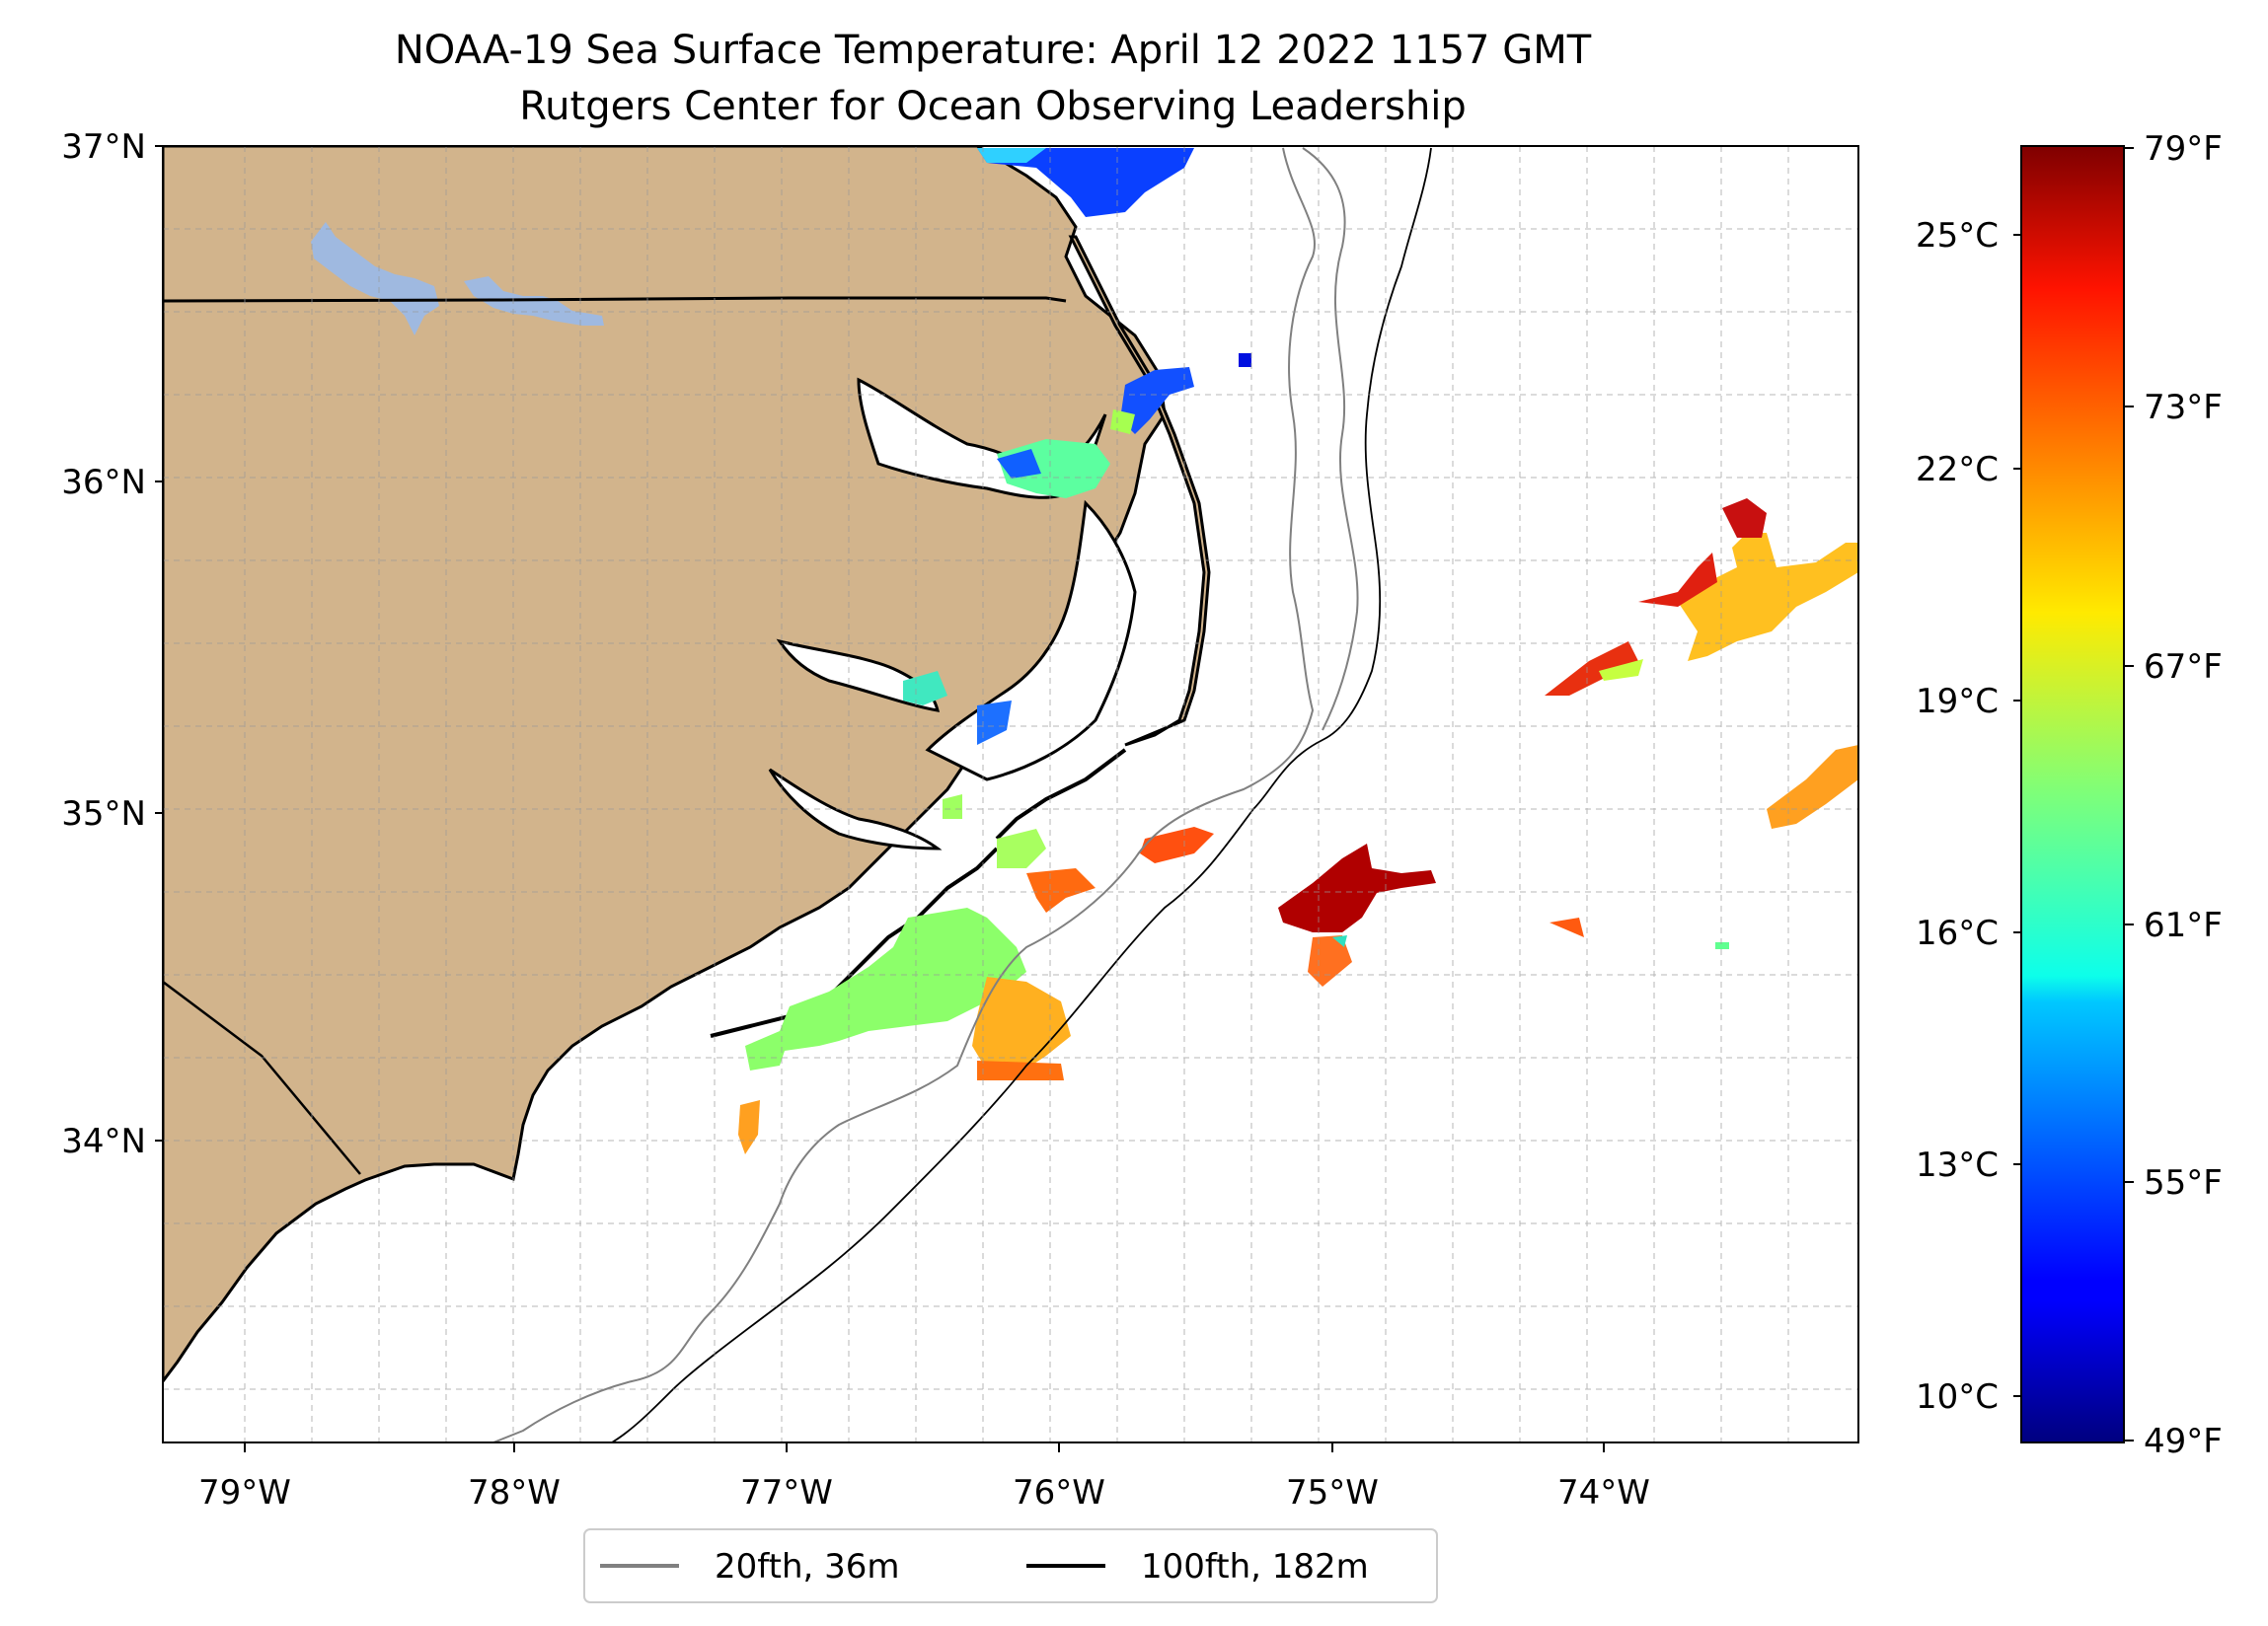  Describe the element at coordinates (103, 147) in the screenshot. I see `lat-label-37n: 37°N` at that location.